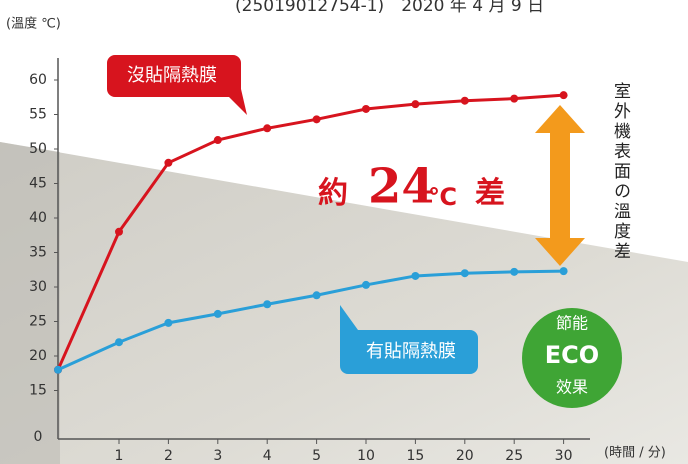  Describe the element at coordinates (401, 187) in the screenshot. I see `annotation-number: 24` at that location.